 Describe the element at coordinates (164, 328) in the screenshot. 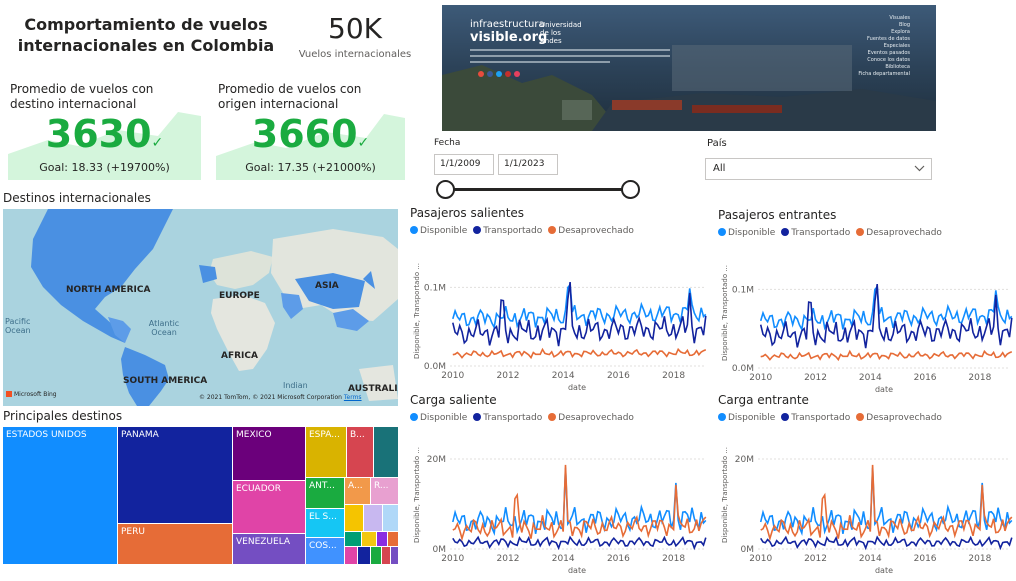

I see `map-label-atlantic: Atlantic Ocean` at that location.